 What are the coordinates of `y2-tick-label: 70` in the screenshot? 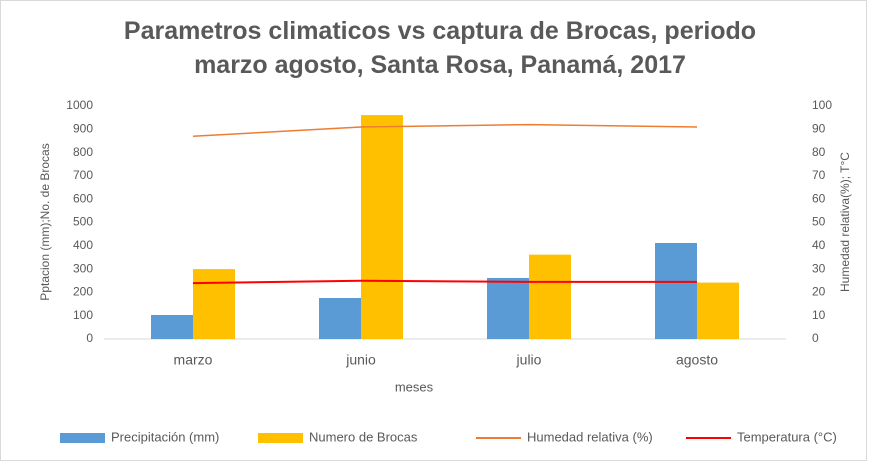 It's located at (819, 175).